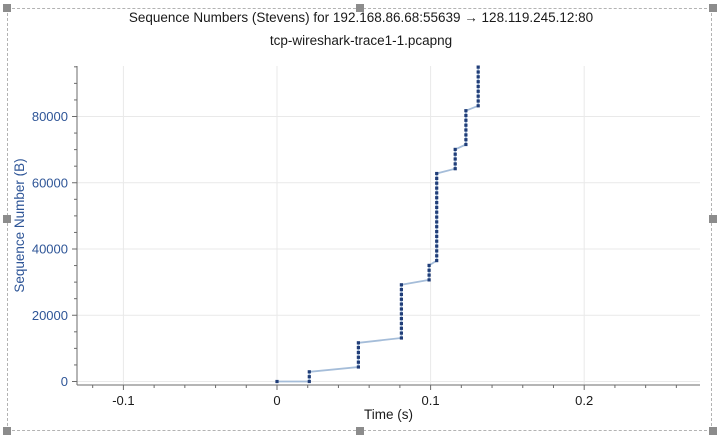 The height and width of the screenshot is (438, 722). I want to click on selection-handle-top-left, so click(7, 8).